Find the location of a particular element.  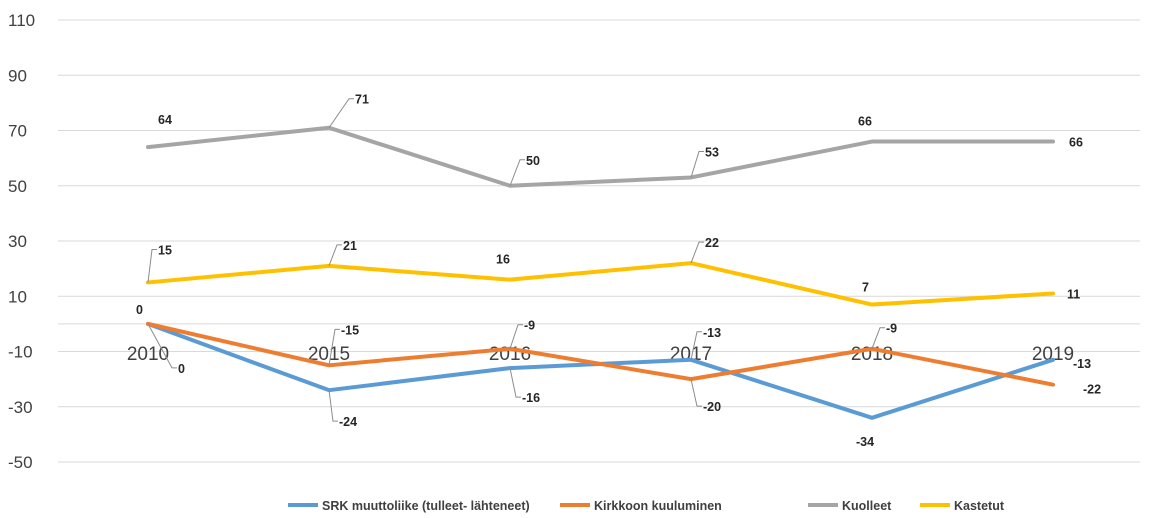

data-label: 53 is located at coordinates (712, 152).